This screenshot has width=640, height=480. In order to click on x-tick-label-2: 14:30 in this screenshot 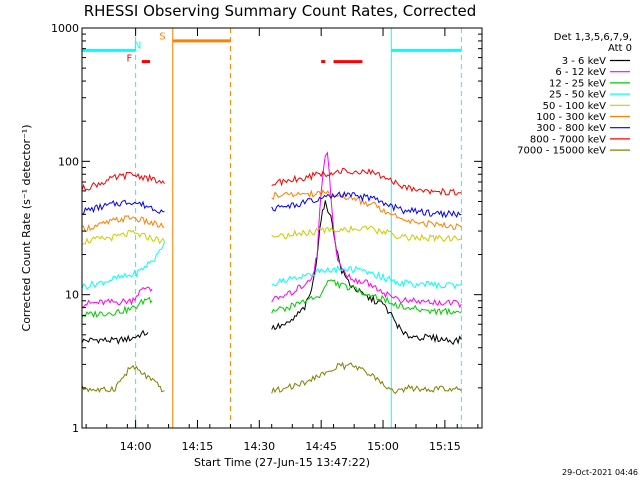, I will do `click(259, 446)`.